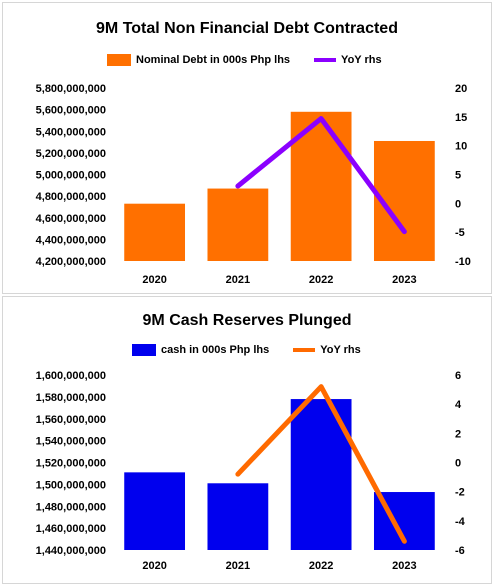 This screenshot has height=587, width=494. I want to click on y-right-tick-label: 15, so click(461, 118).